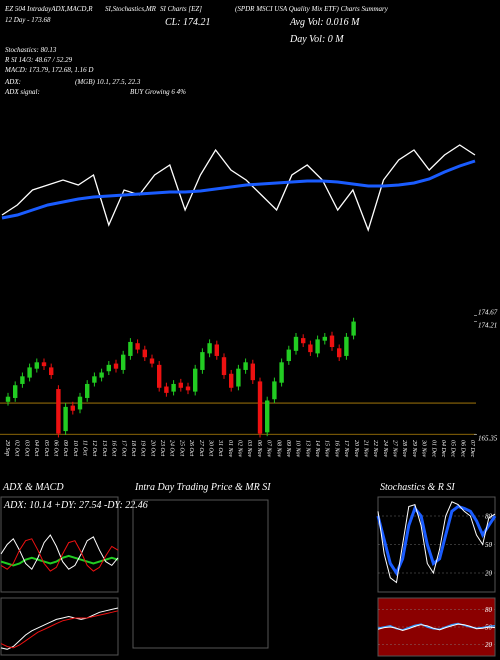 Image resolution: width=500 pixels, height=660 pixels. I want to click on x-tick-label: 29 Nov, so click(414, 449).